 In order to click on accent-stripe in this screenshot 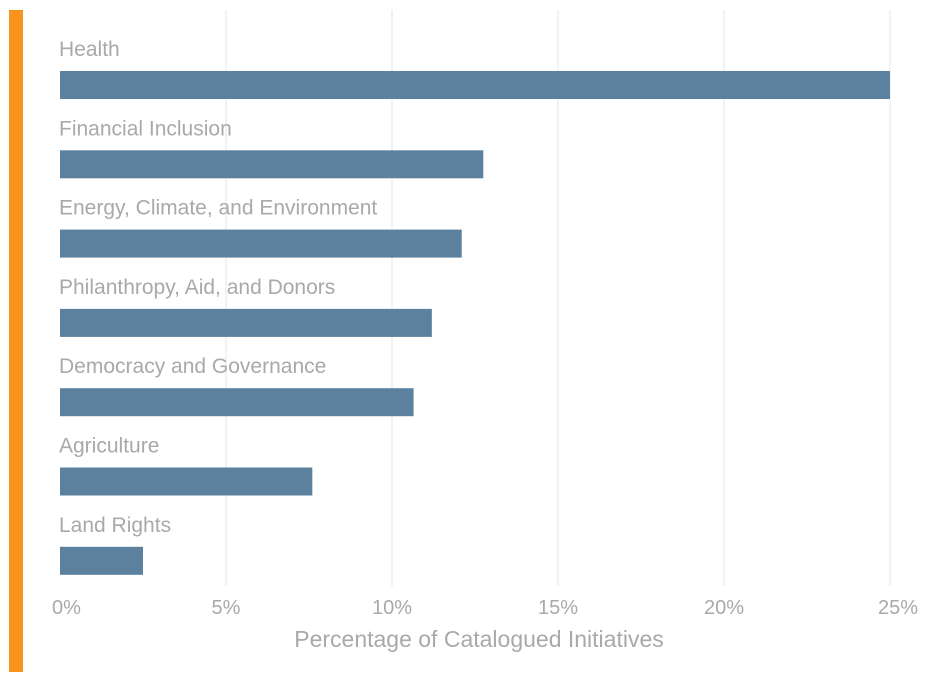, I will do `click(16, 341)`.